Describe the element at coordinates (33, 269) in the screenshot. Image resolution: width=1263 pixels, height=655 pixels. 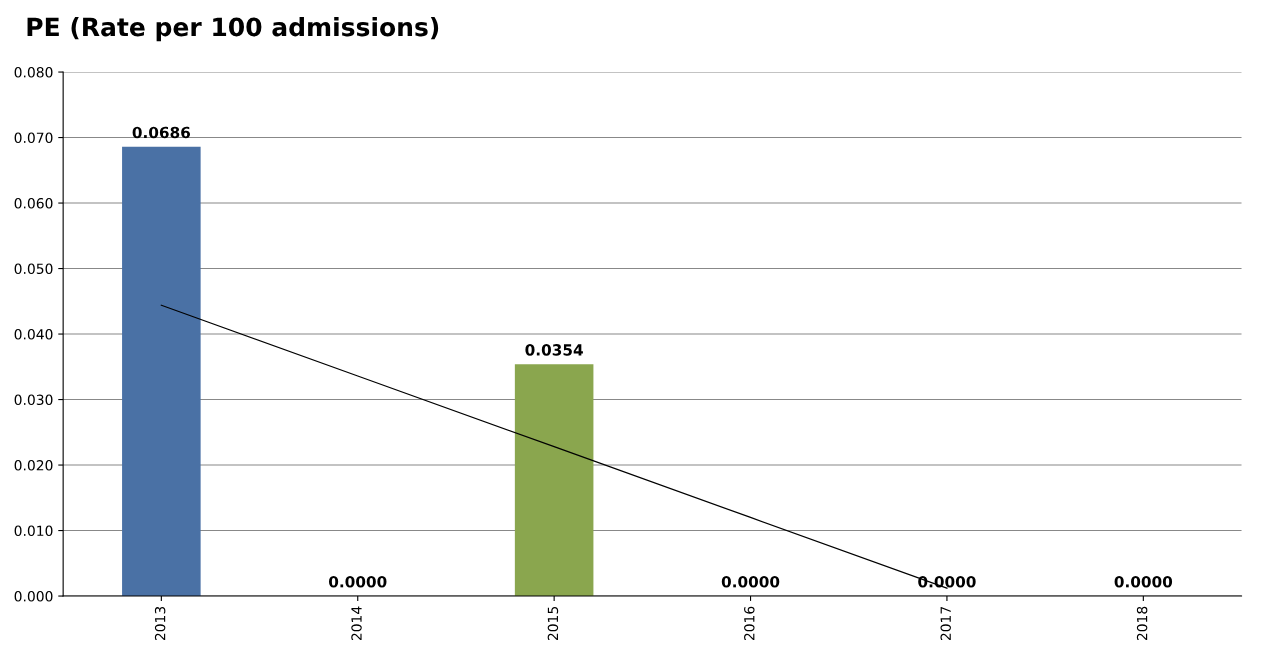
I see `y-tick-label: 0.050` at that location.